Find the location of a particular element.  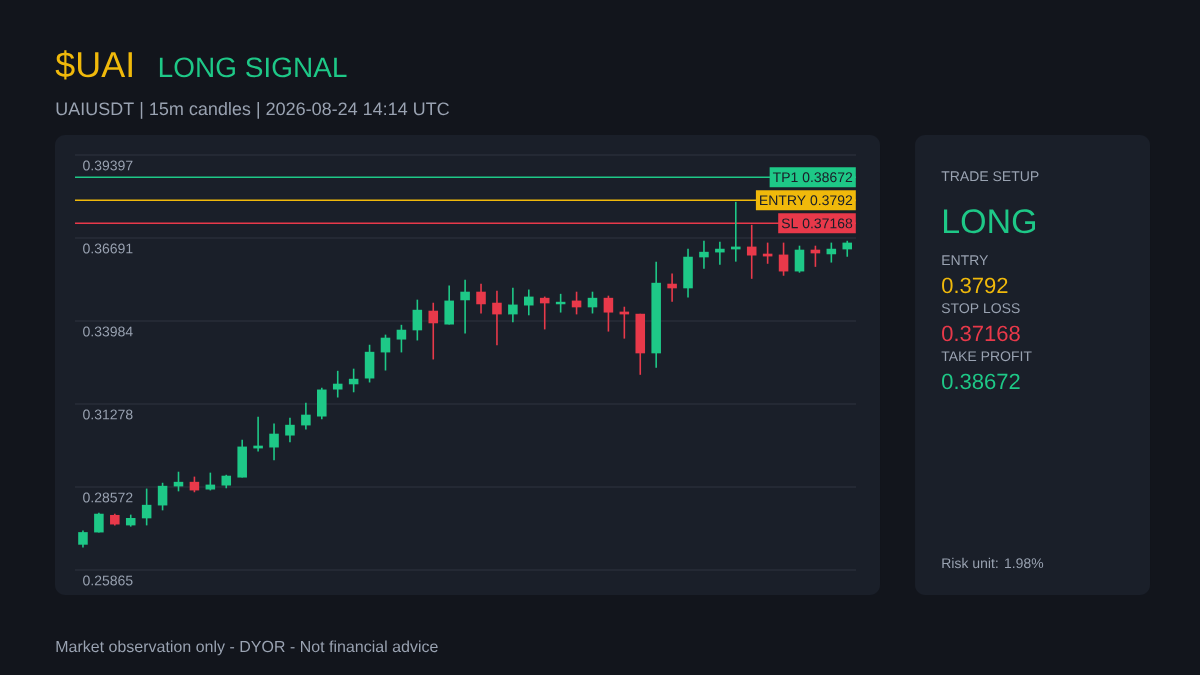

text: Market observation only - DYOR - Not financial advice is located at coordinates (247, 648).